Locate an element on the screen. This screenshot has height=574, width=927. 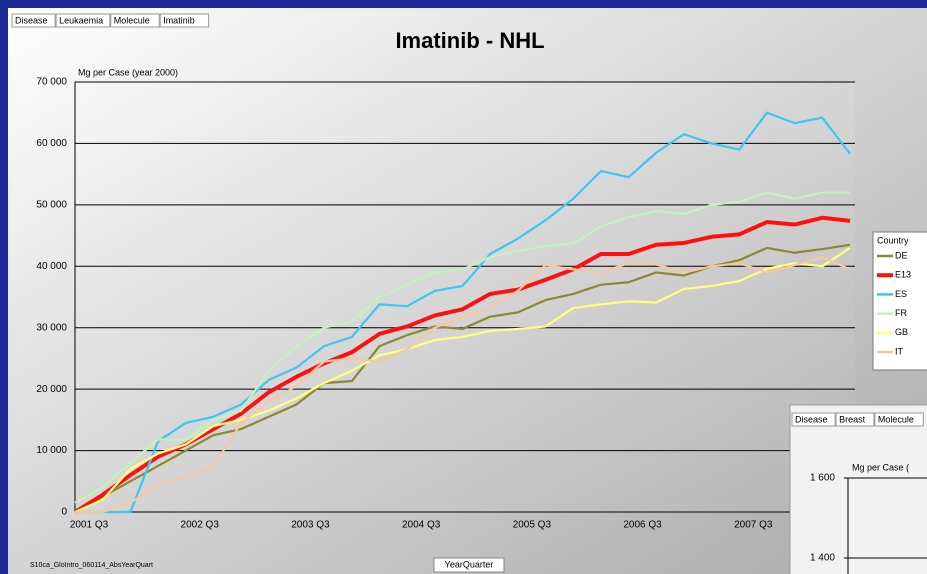
axis-field-button is located at coordinates (469, 565).